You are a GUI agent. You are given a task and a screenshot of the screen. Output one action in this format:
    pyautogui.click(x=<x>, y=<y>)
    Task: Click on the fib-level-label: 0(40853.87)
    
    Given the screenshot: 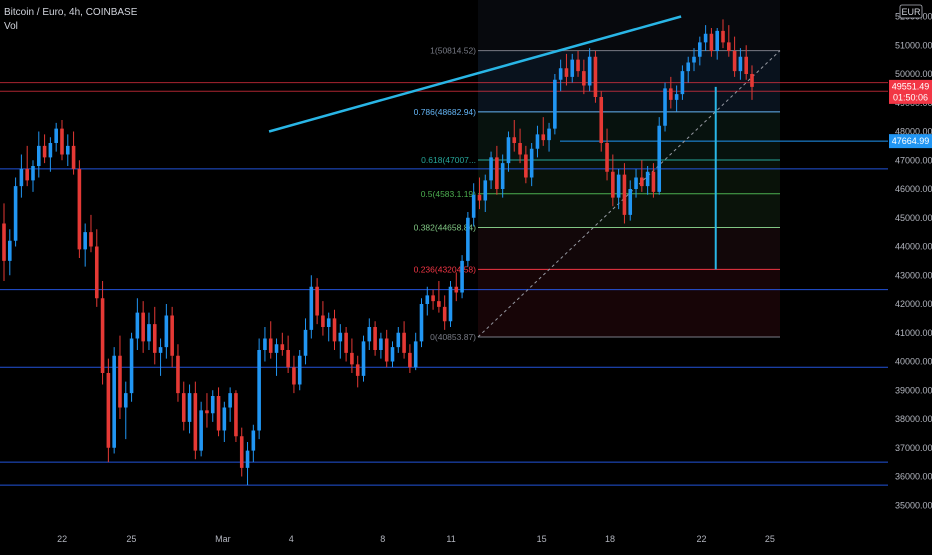 What is the action you would take?
    pyautogui.click(x=453, y=337)
    